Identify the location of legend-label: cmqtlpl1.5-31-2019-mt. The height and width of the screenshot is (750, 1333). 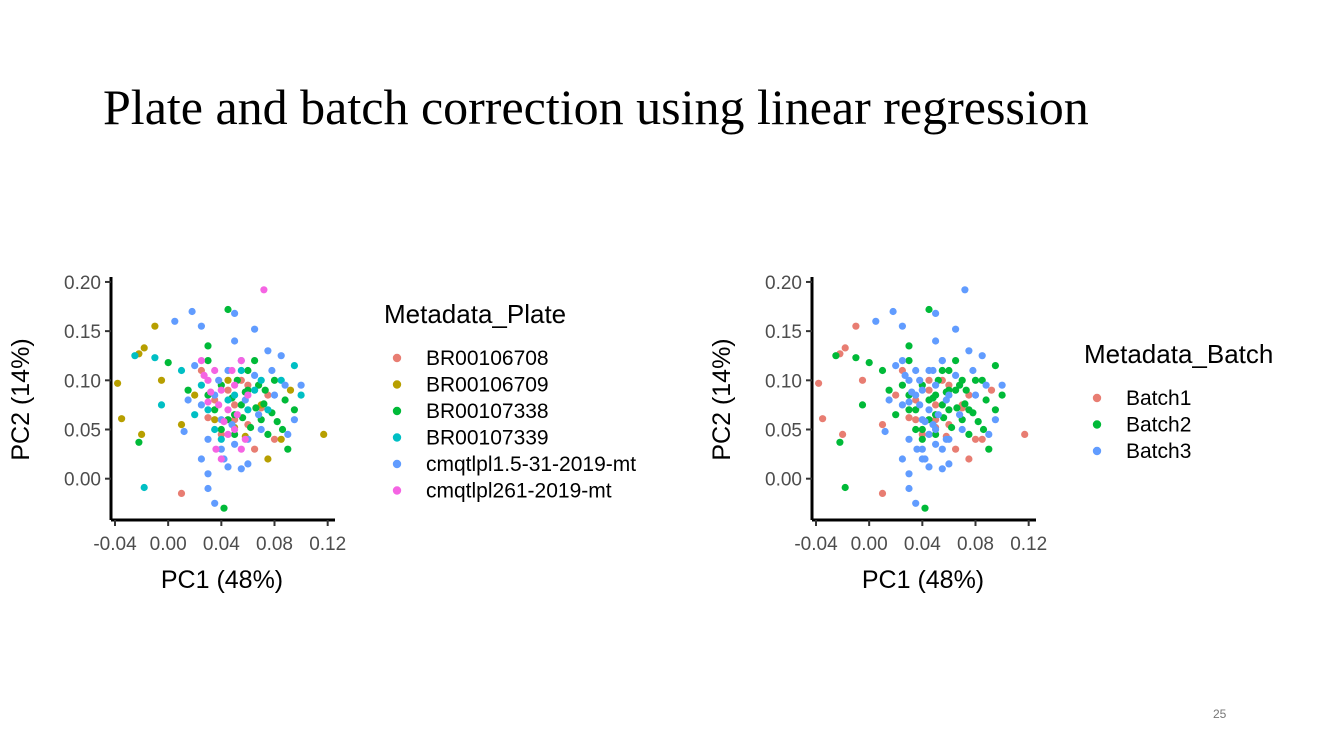
(531, 464).